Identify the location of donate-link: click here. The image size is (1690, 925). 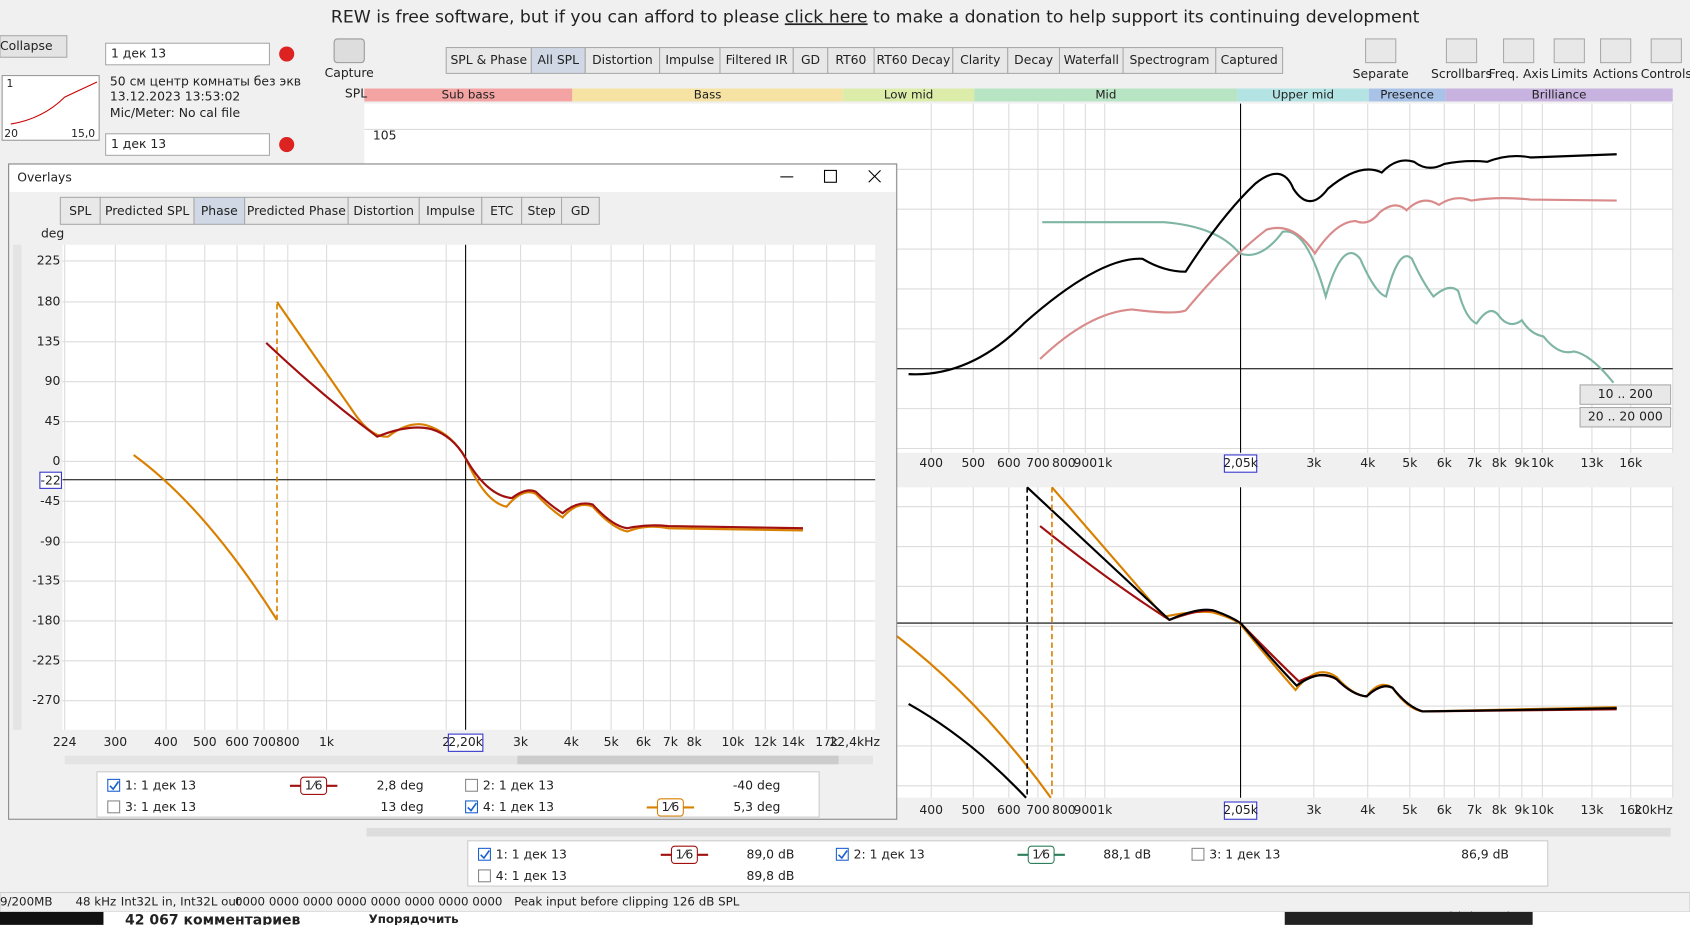
(826, 17).